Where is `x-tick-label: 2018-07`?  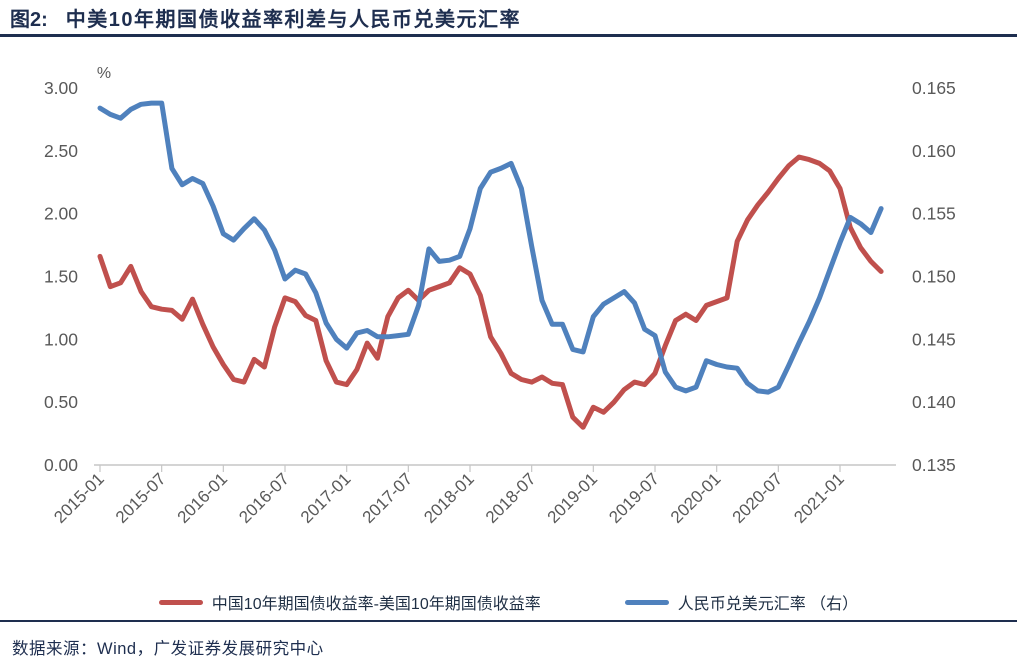
x-tick-label: 2018-07 is located at coordinates (511, 498).